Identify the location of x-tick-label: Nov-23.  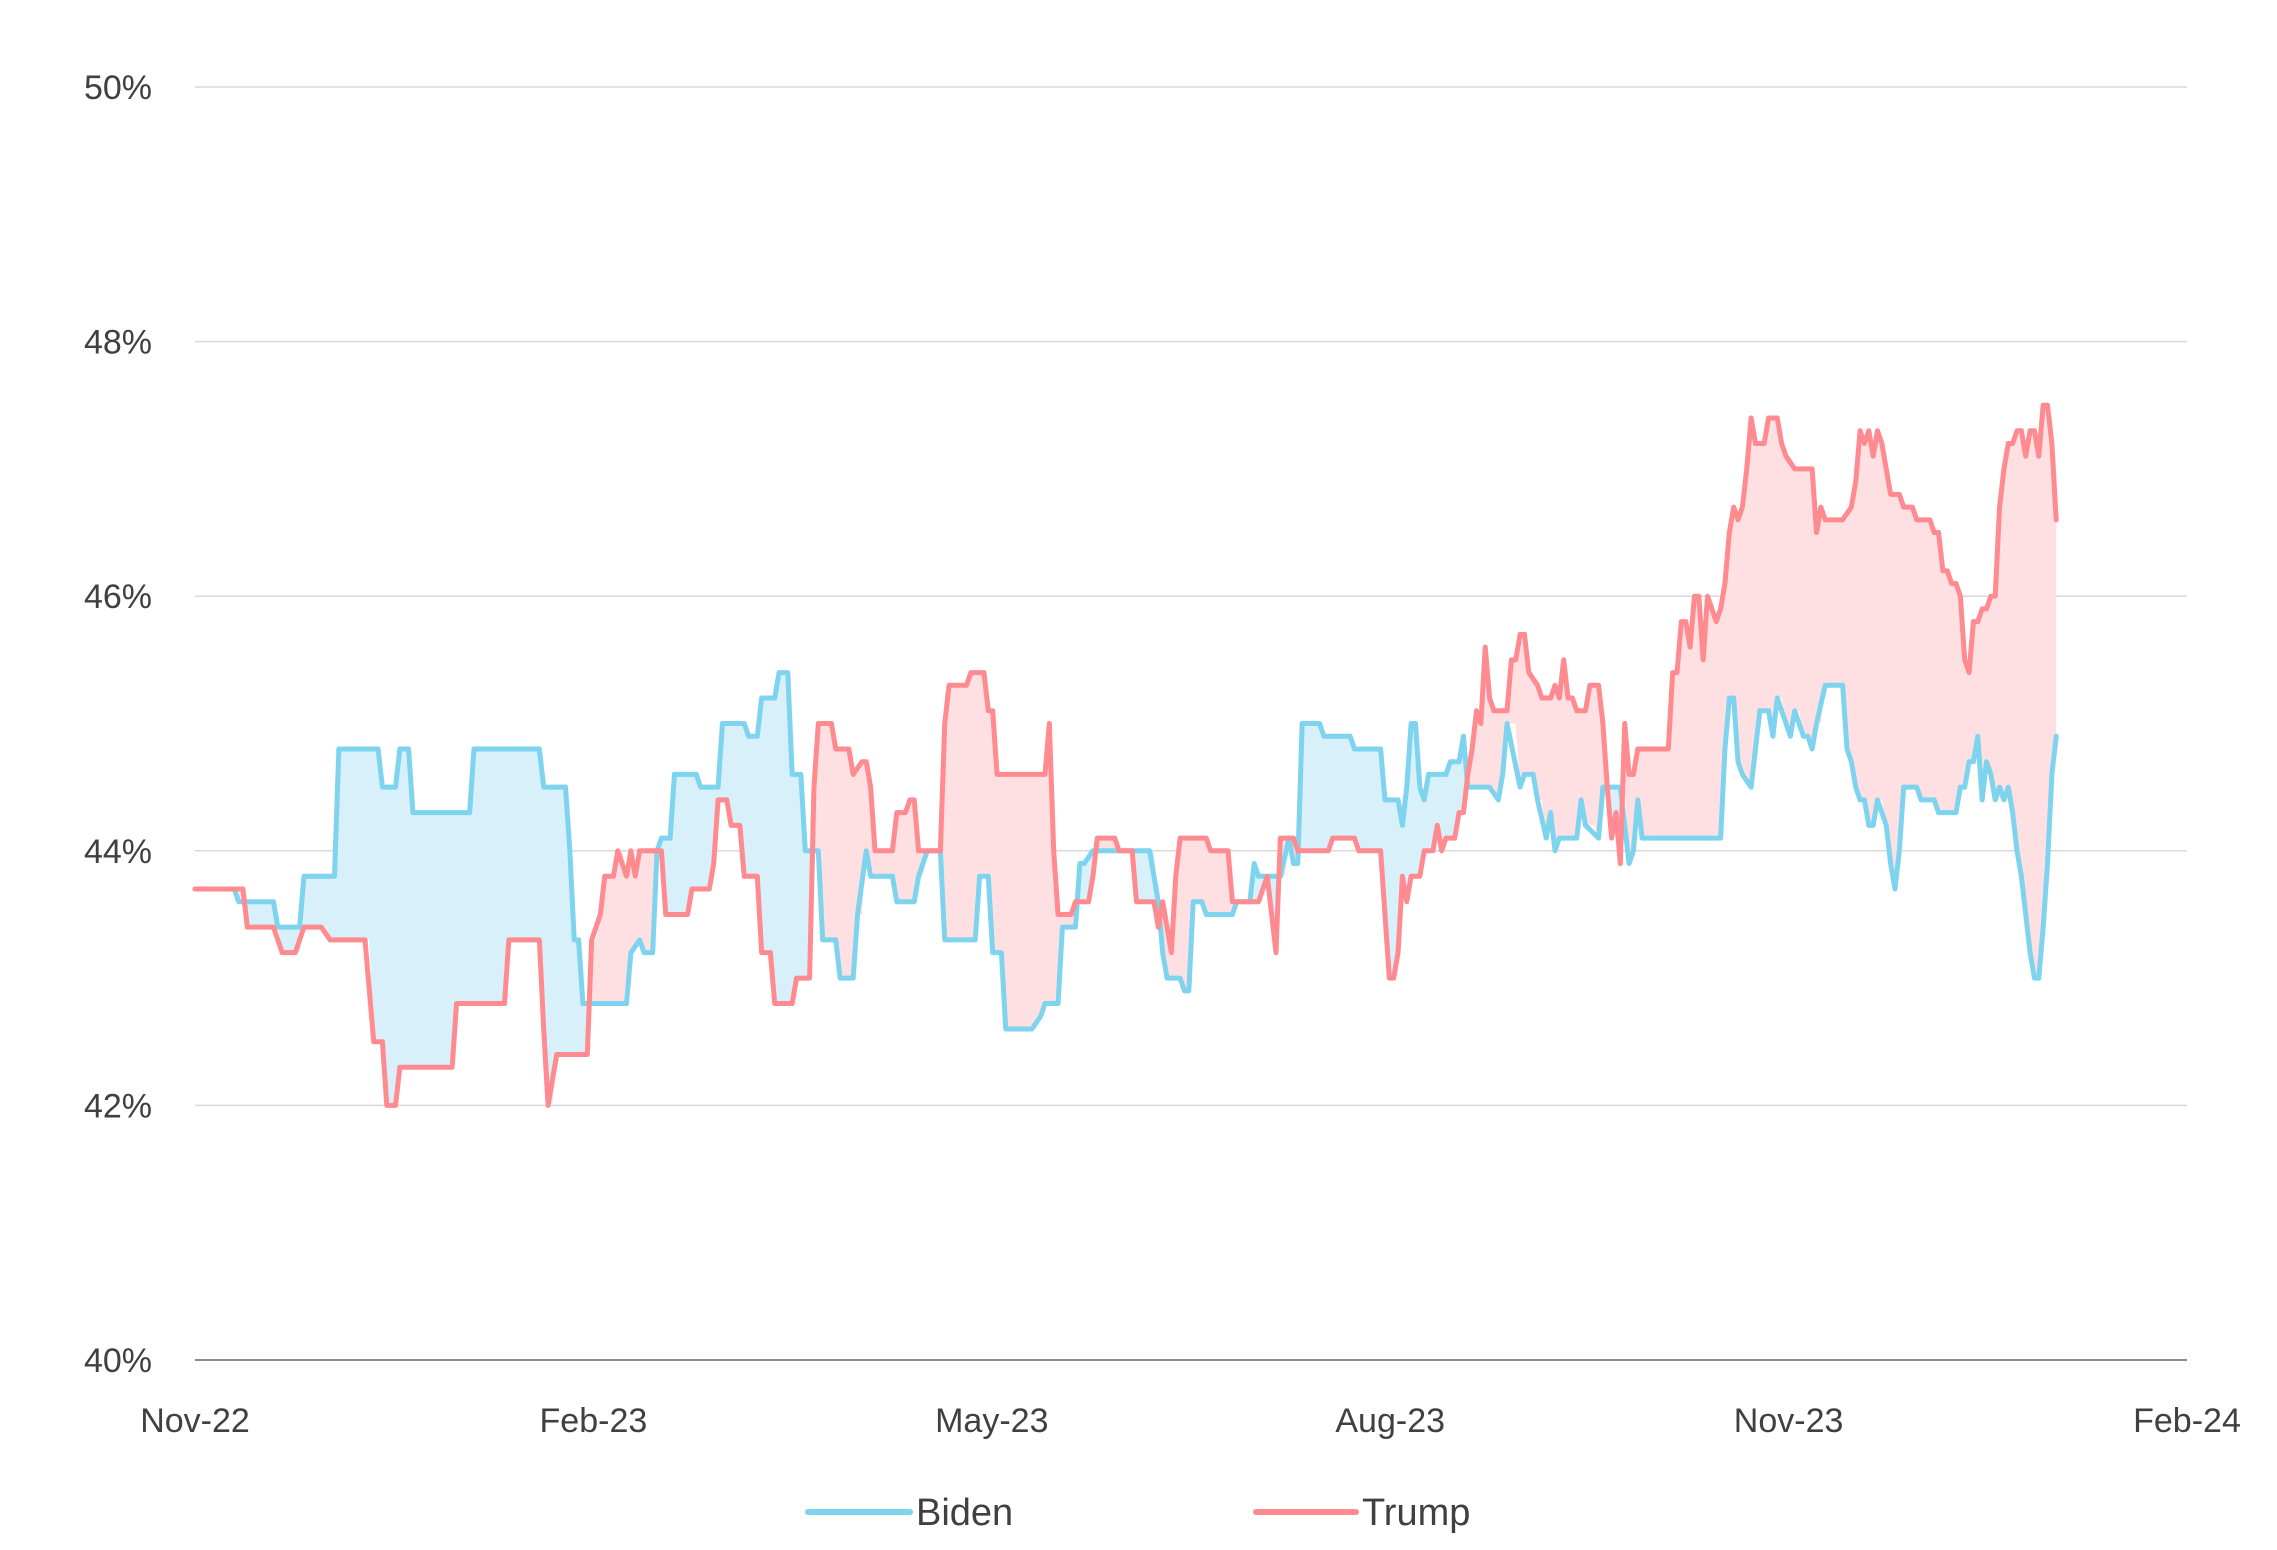
(1789, 1421).